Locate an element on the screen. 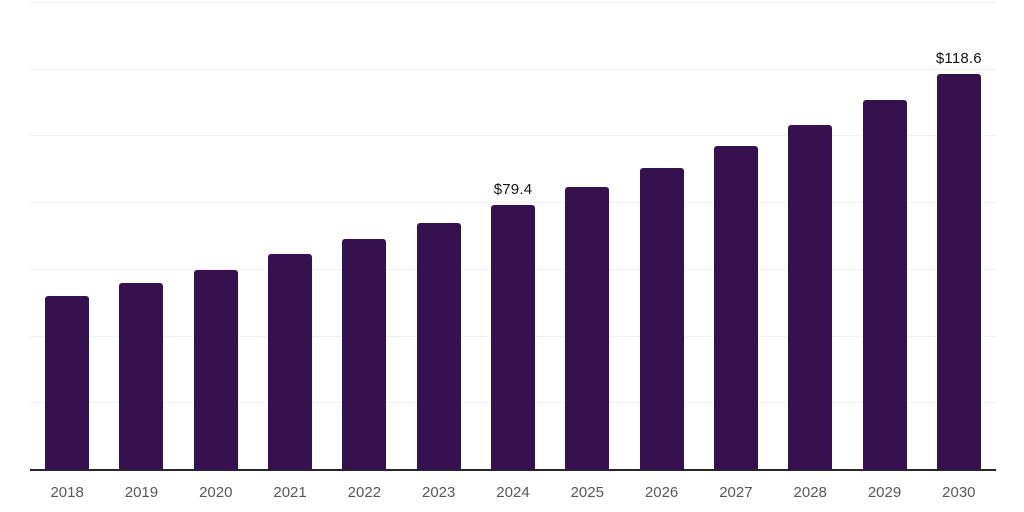 This screenshot has width=1024, height=512. band-2021 is located at coordinates (290, 236).